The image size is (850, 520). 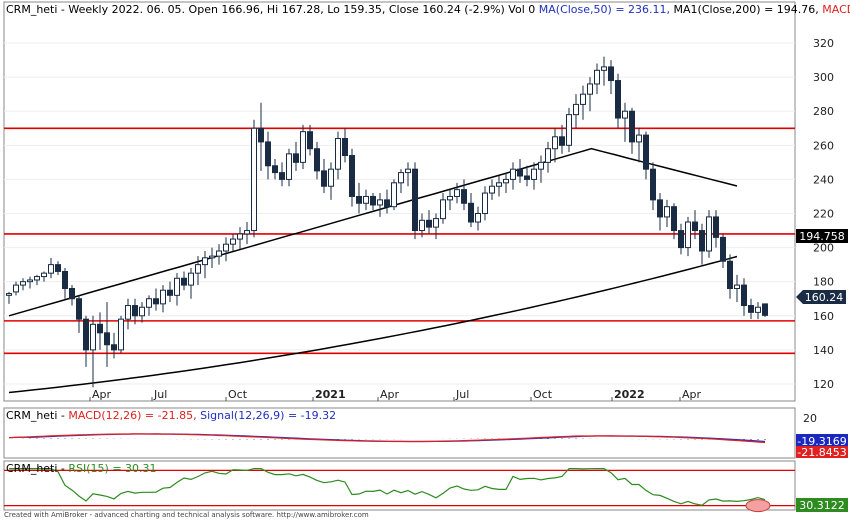 I want to click on y-tick-label: 280, so click(x=823, y=111).